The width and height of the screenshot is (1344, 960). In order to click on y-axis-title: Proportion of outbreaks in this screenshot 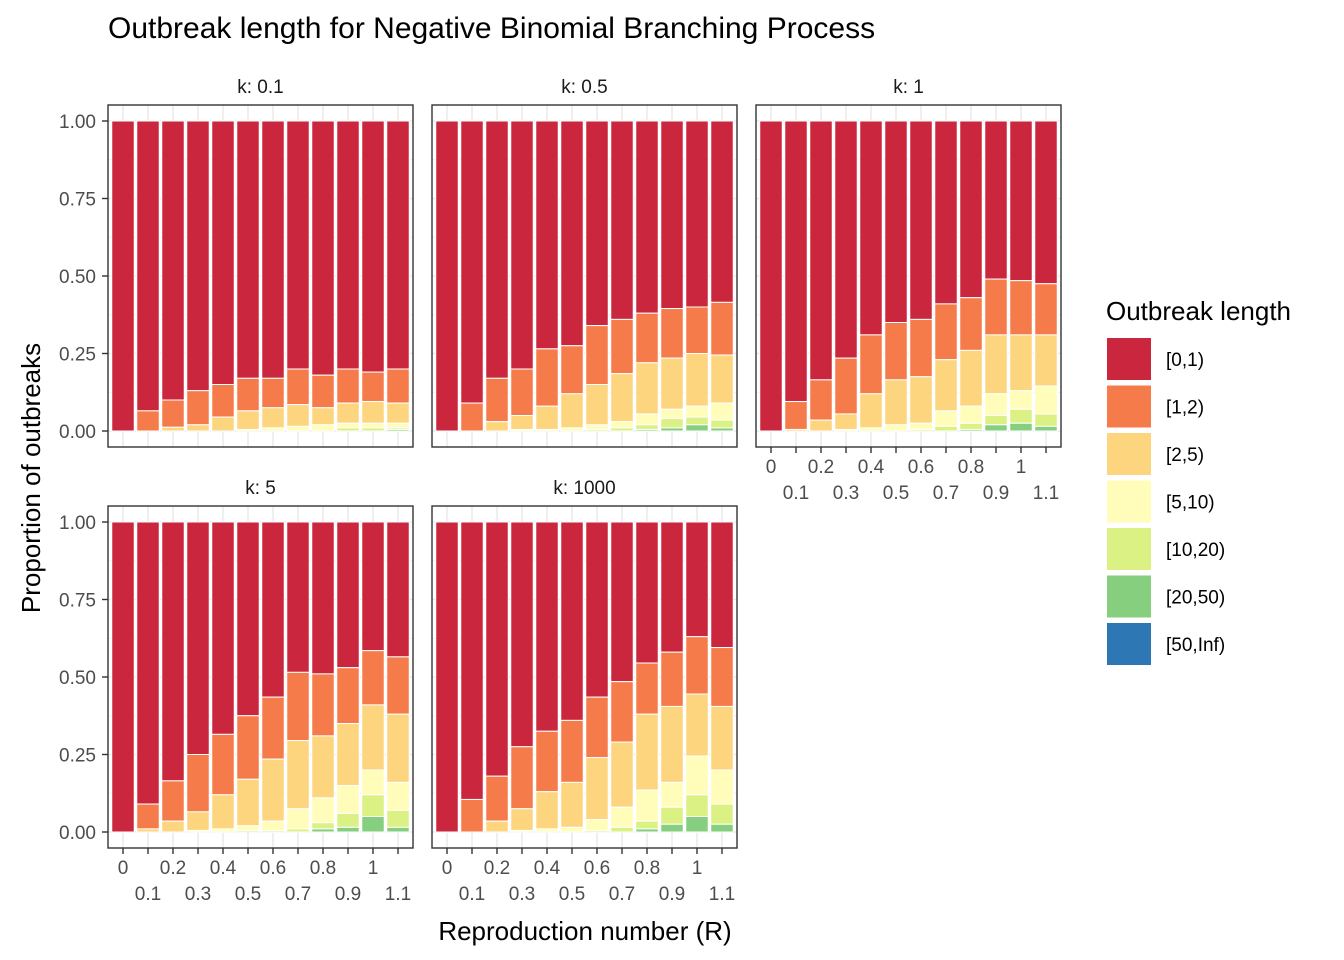, I will do `click(31, 478)`.